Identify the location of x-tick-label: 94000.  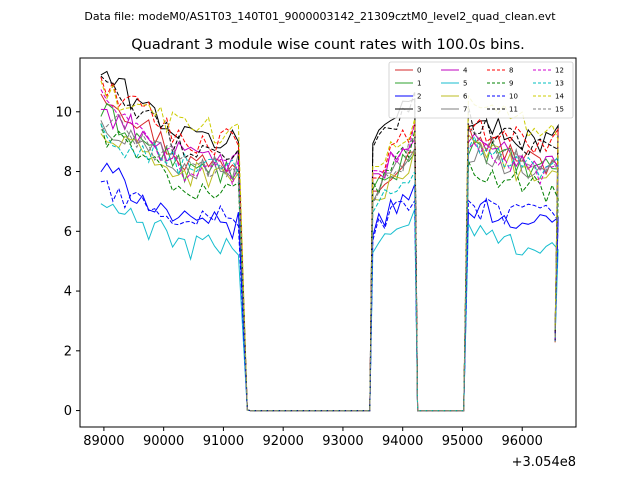
(402, 441).